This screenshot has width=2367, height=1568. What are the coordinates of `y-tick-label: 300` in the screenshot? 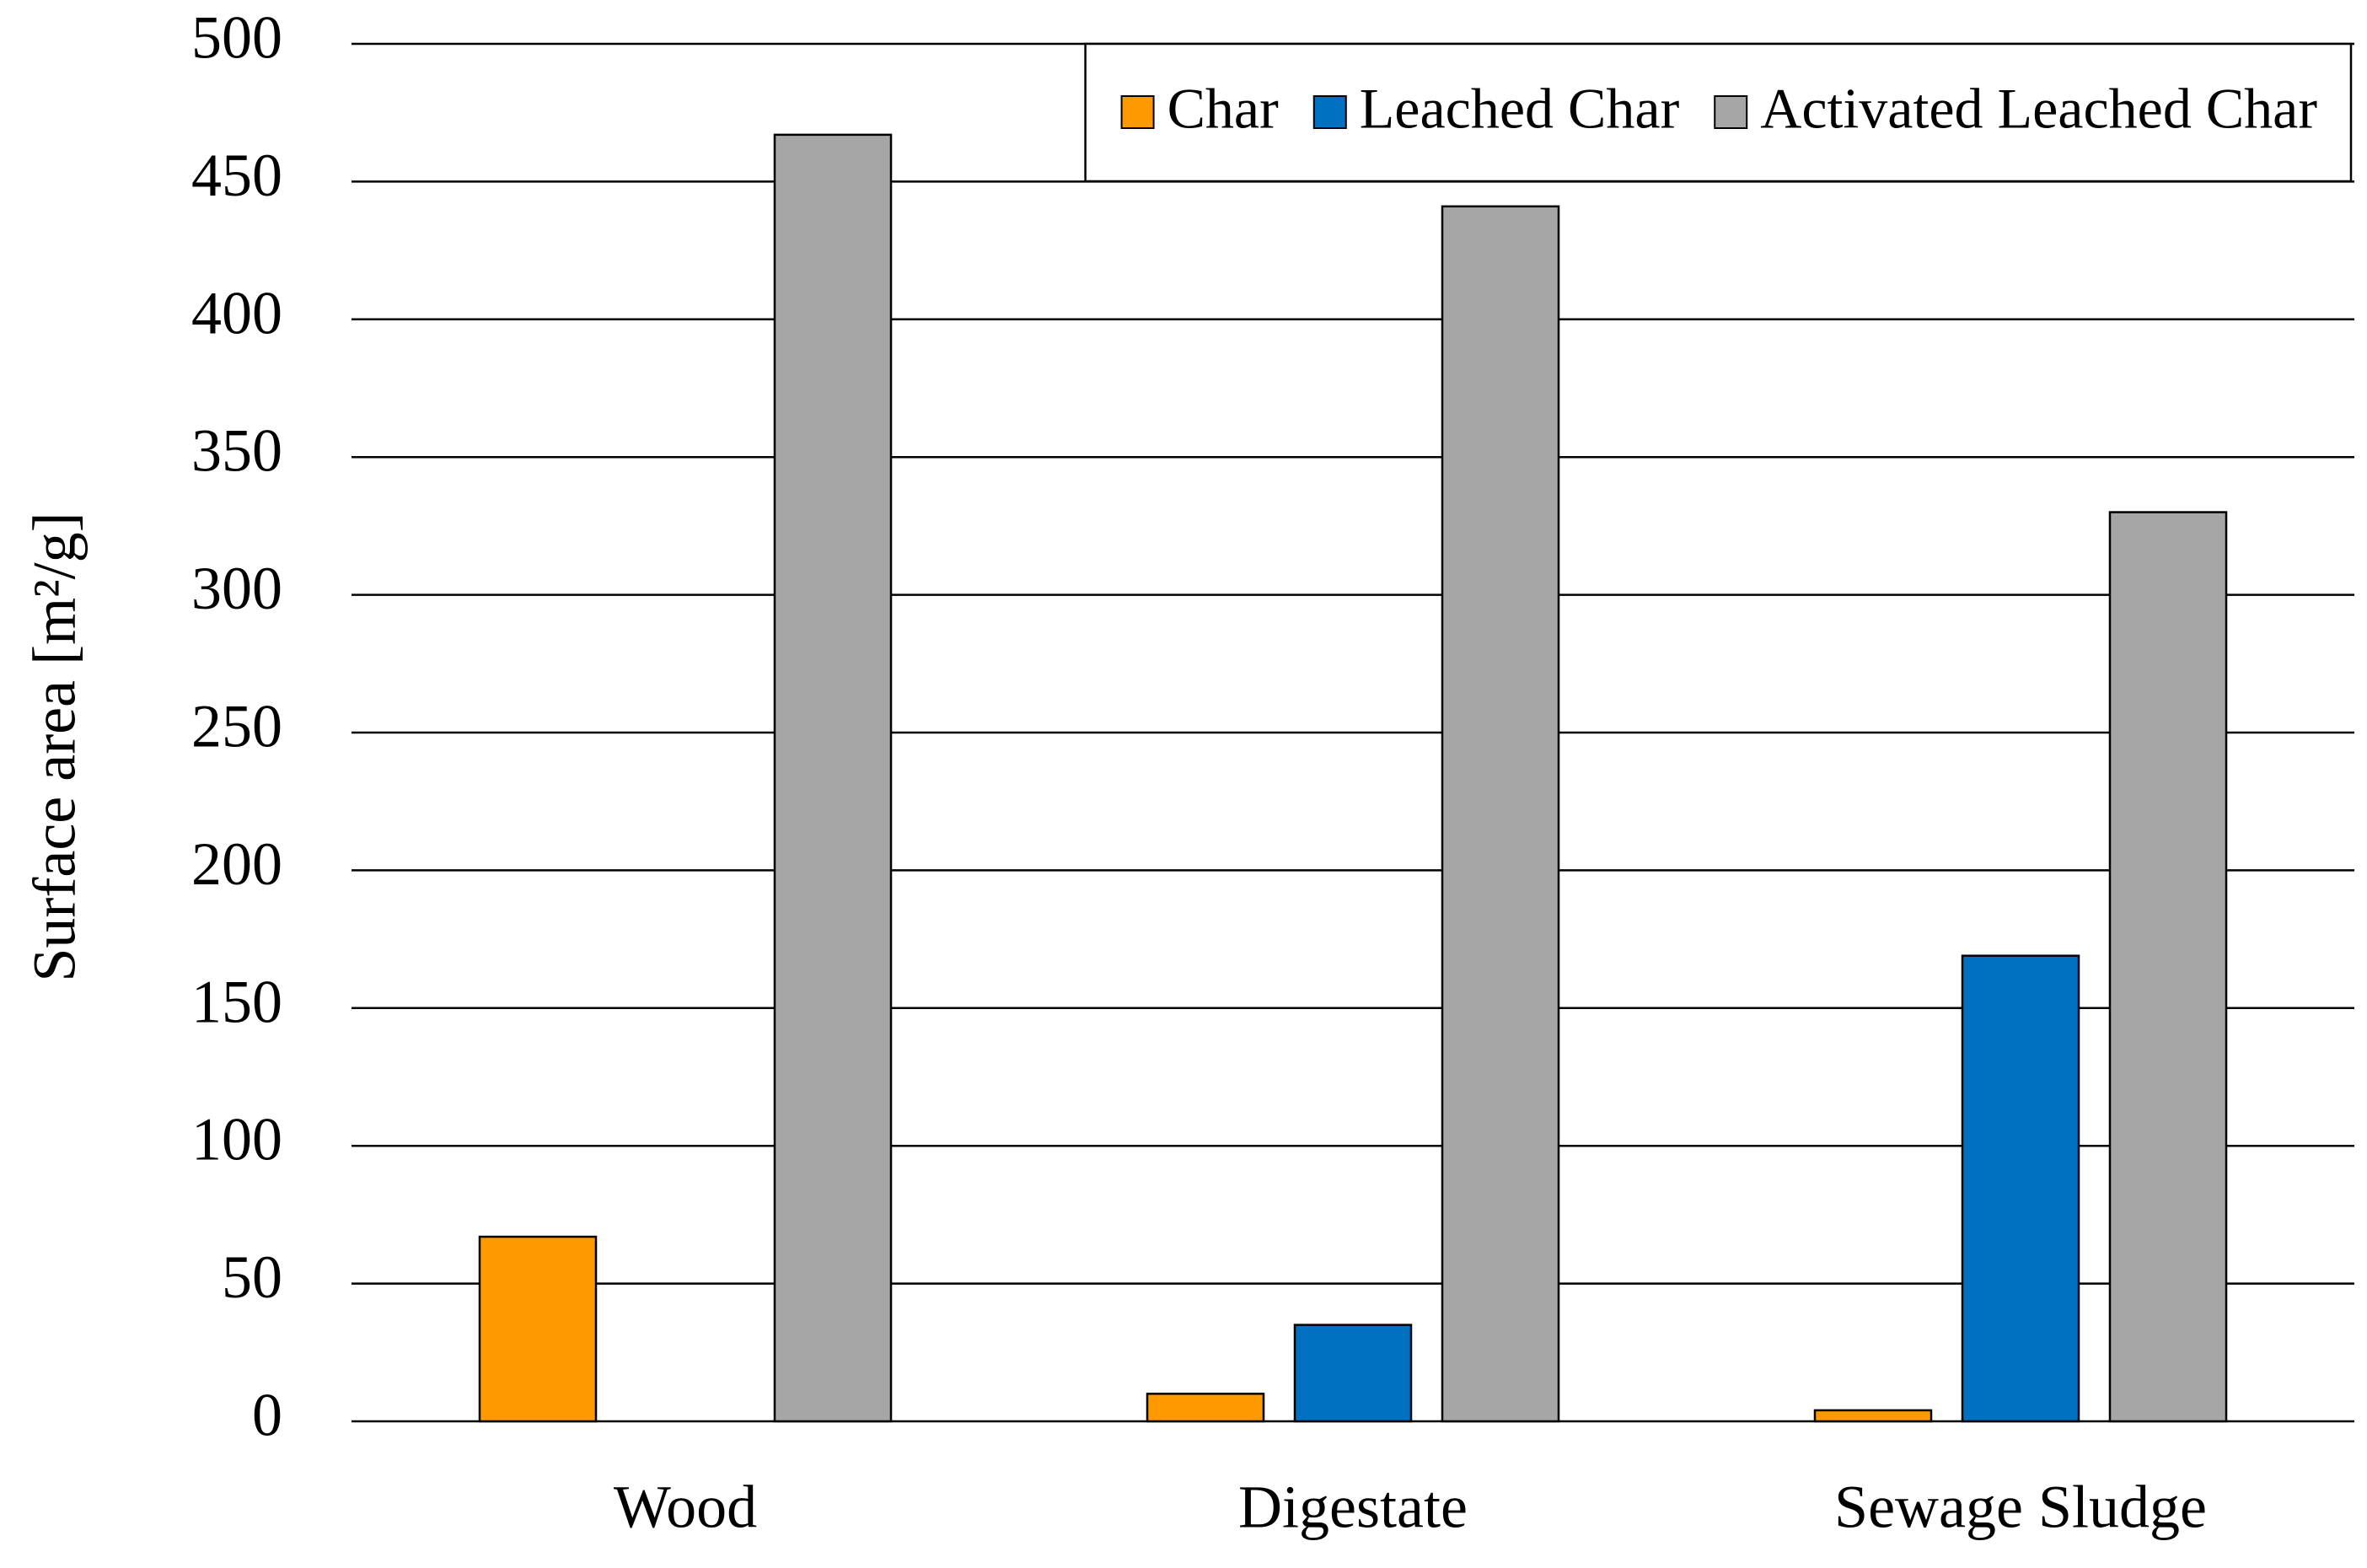 It's located at (236, 588).